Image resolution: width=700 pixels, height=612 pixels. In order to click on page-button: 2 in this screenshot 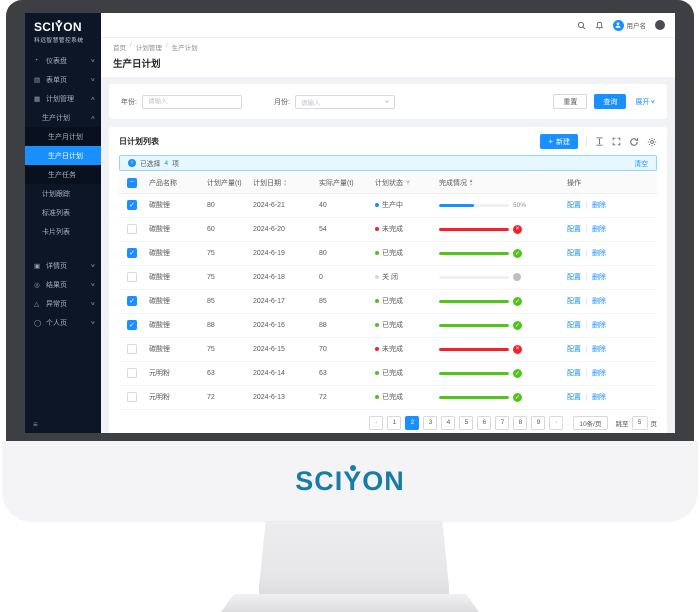, I will do `click(412, 422)`.